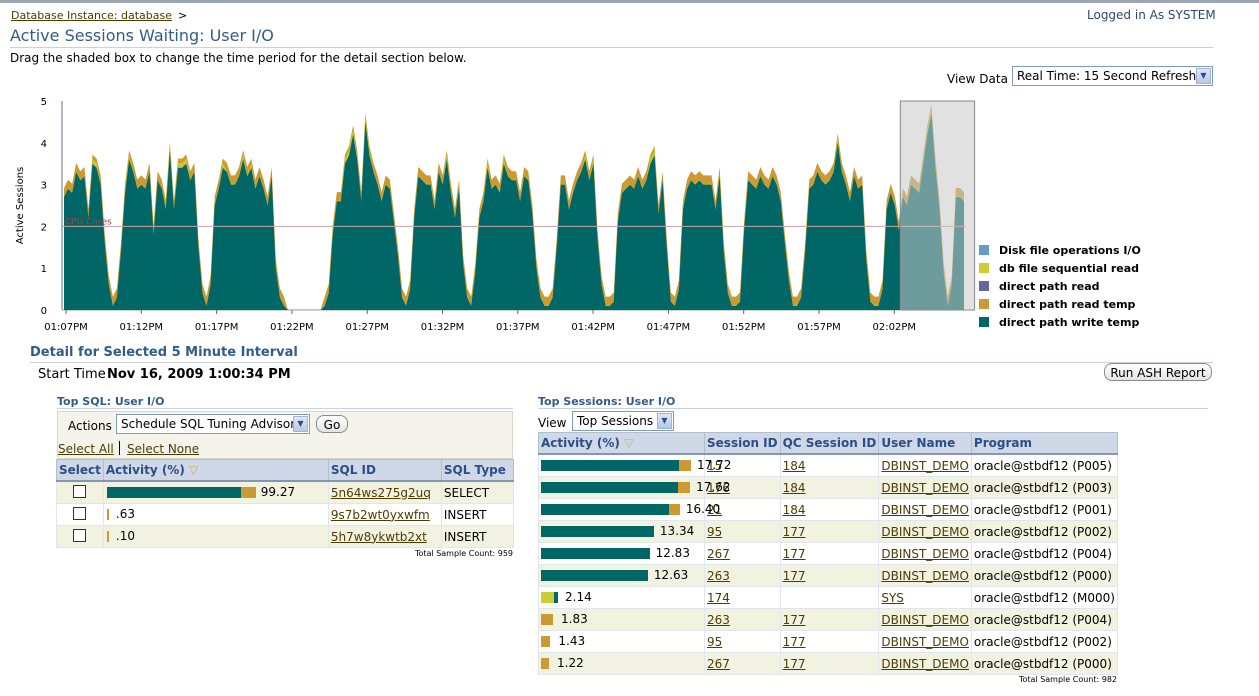  What do you see at coordinates (1044, 619) in the screenshot?
I see `program-cell: oracle@stbdf12 (P004)` at bounding box center [1044, 619].